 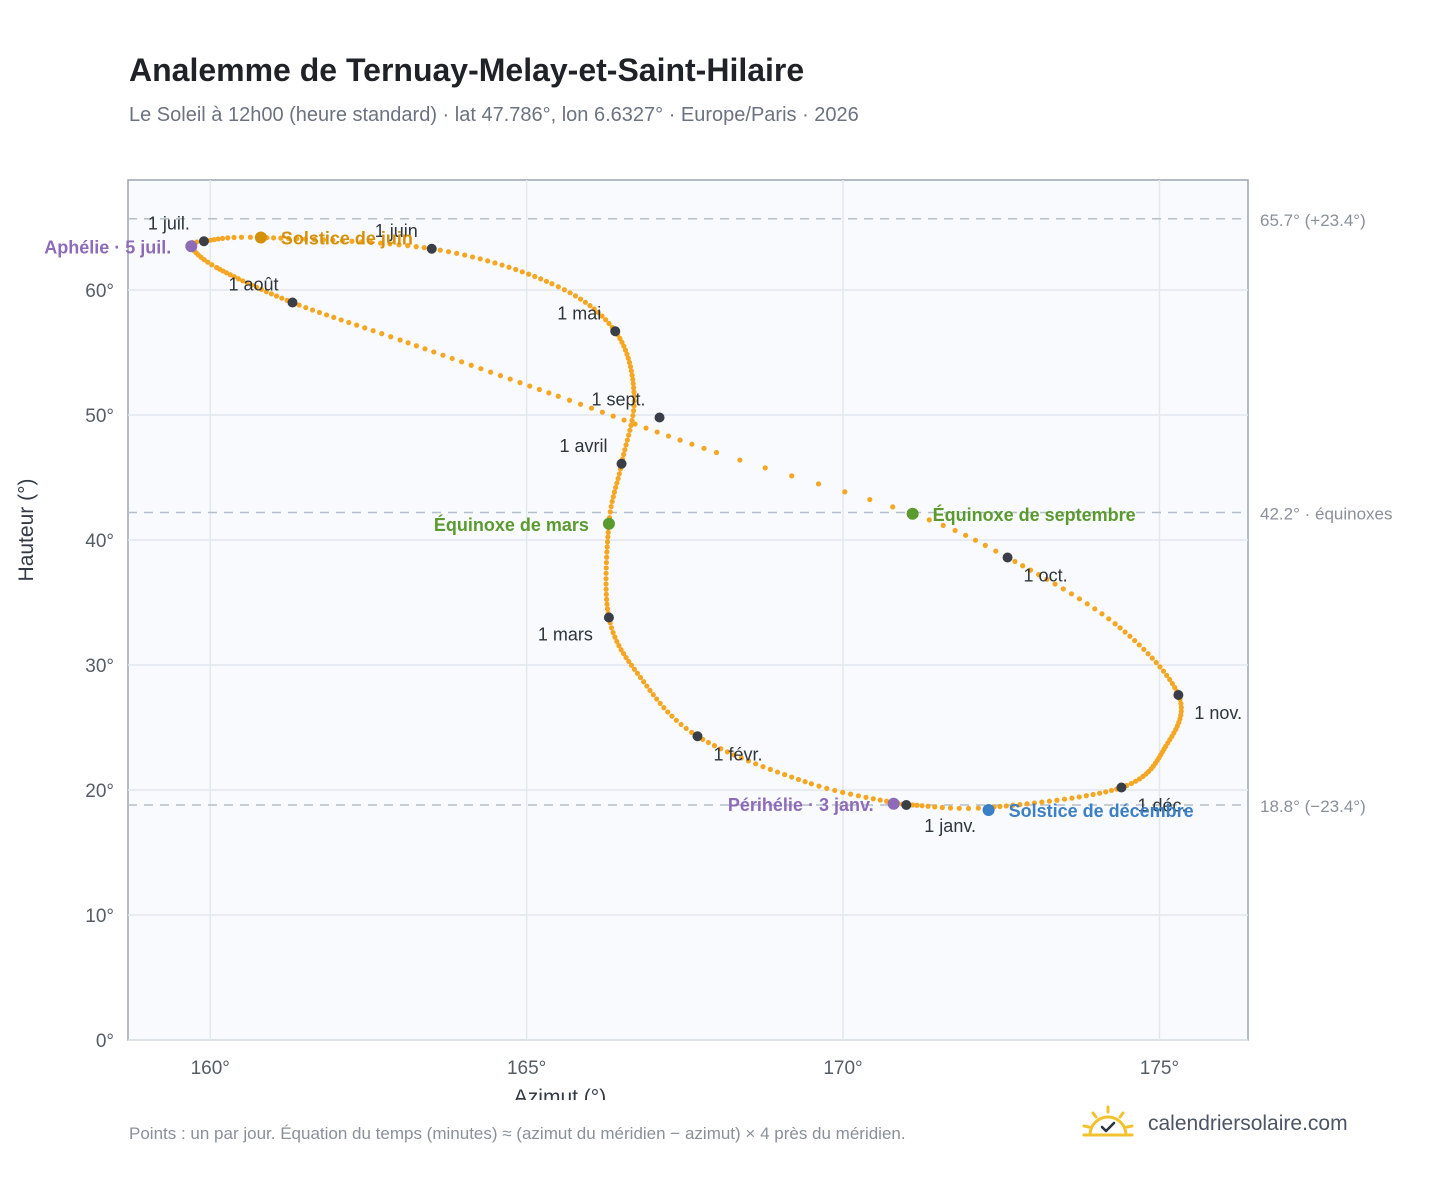 I want to click on reference-line-label: 18.8° (−23.4°), so click(x=1313, y=806).